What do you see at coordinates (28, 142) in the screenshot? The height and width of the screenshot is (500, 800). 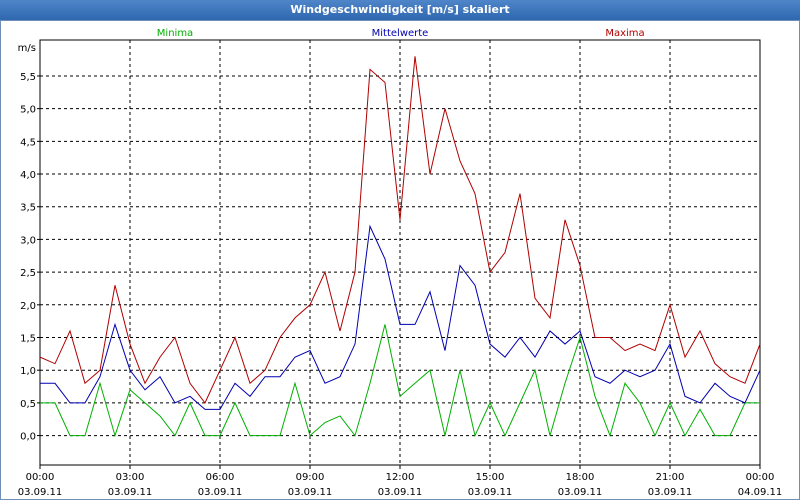 I see `y-tick-label: 4,5` at bounding box center [28, 142].